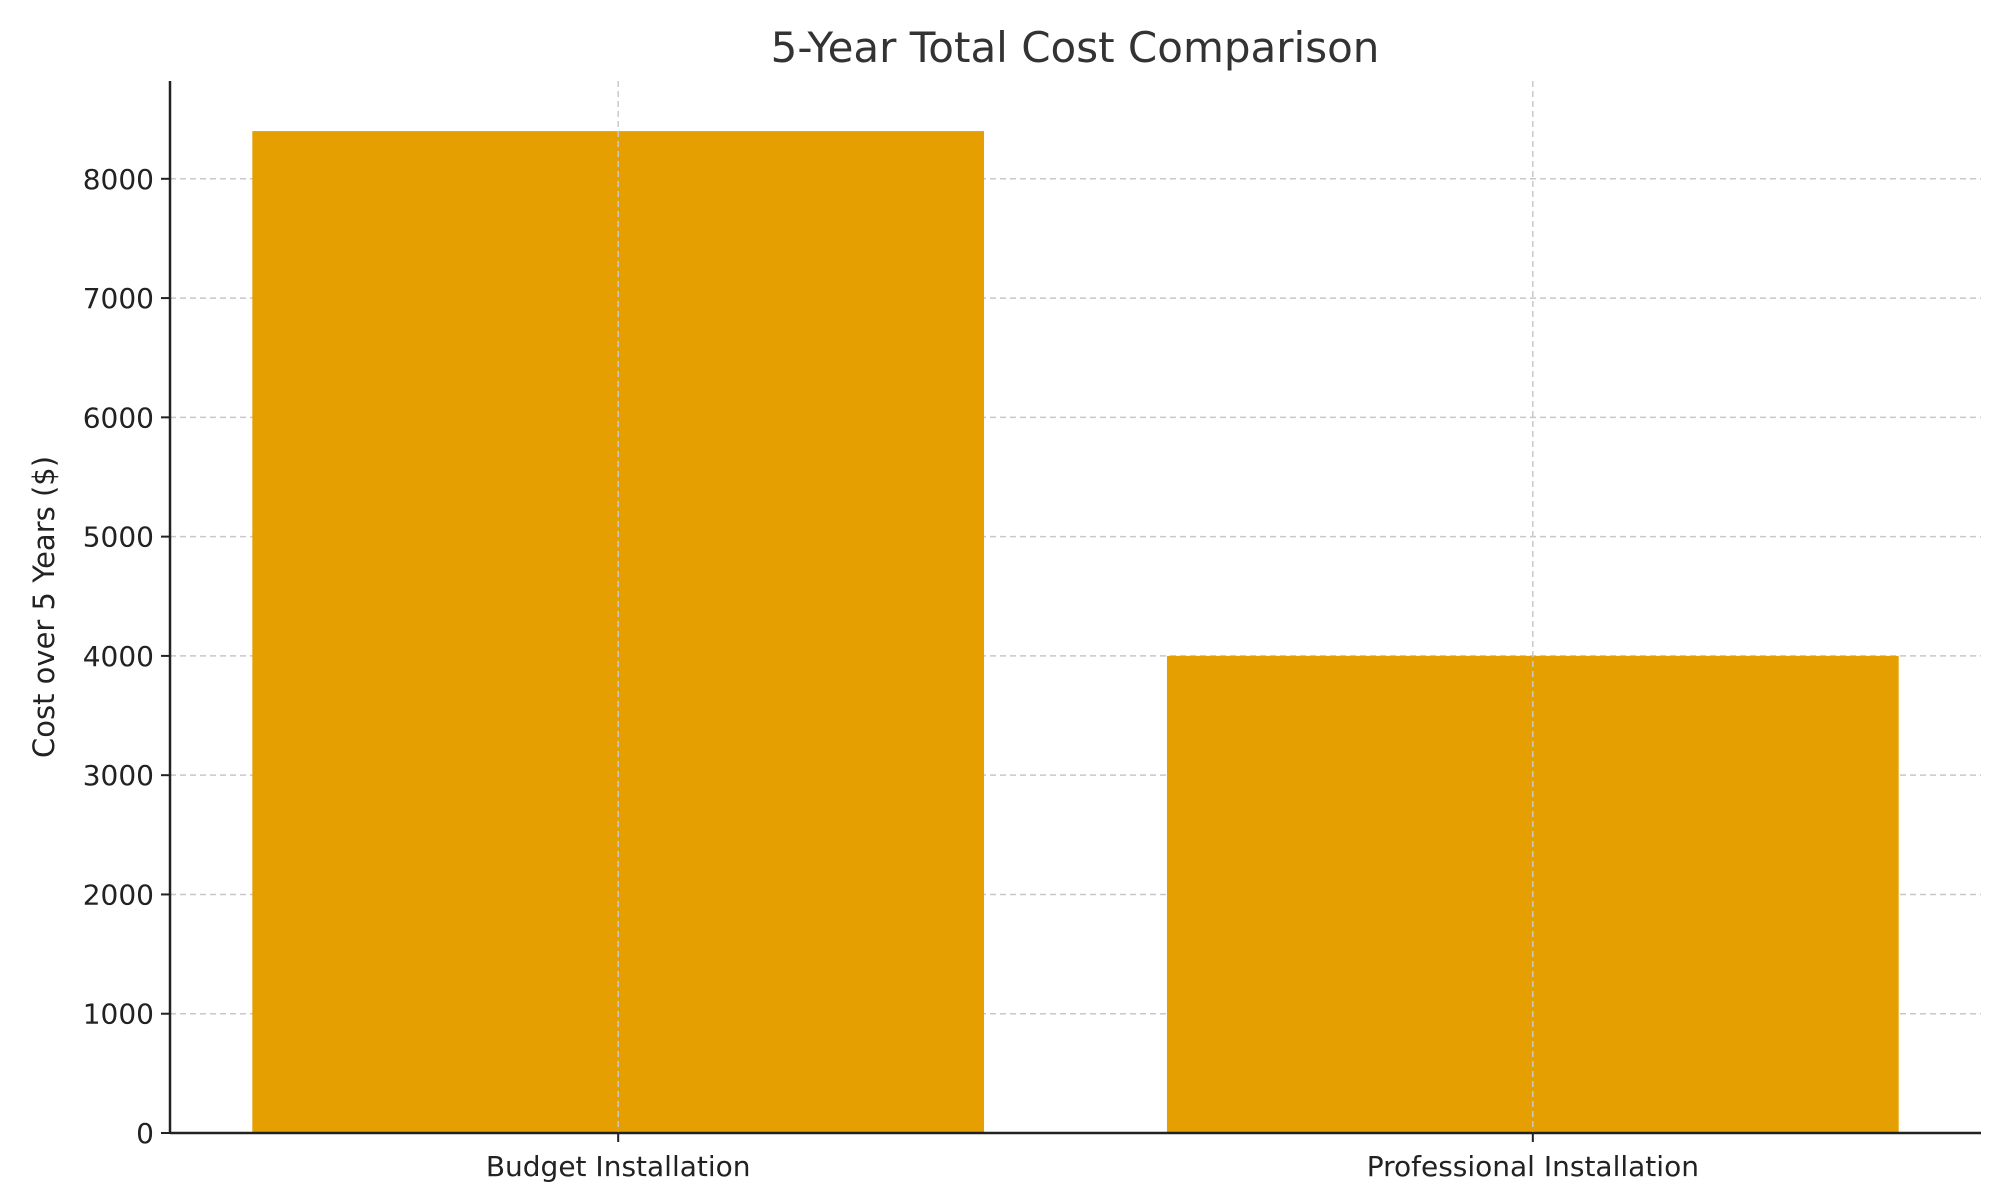 Image resolution: width=2000 pixels, height=1200 pixels. I want to click on x-tick-label: Budget Installation, so click(618, 1166).